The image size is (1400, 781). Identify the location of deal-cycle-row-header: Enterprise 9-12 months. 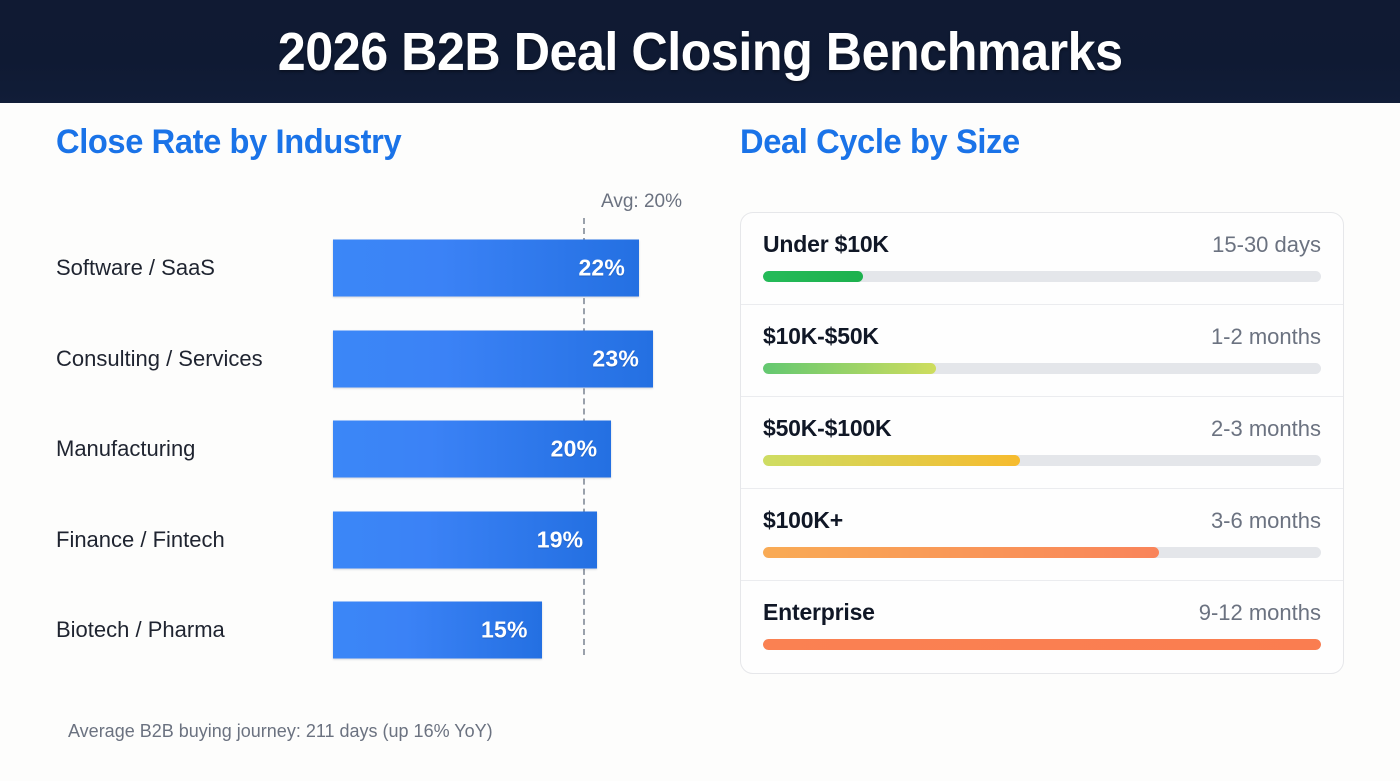
(1042, 612).